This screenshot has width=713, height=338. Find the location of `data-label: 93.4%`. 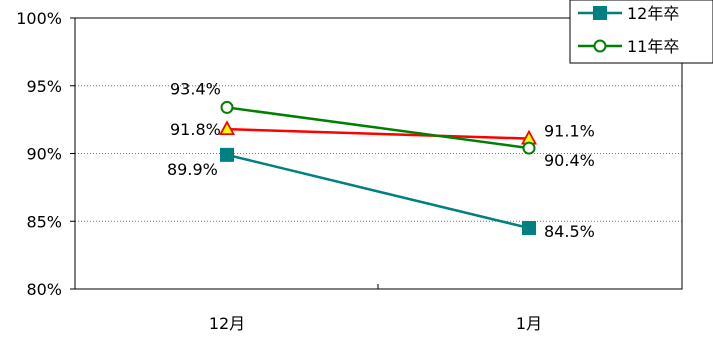

data-label: 93.4% is located at coordinates (195, 88).